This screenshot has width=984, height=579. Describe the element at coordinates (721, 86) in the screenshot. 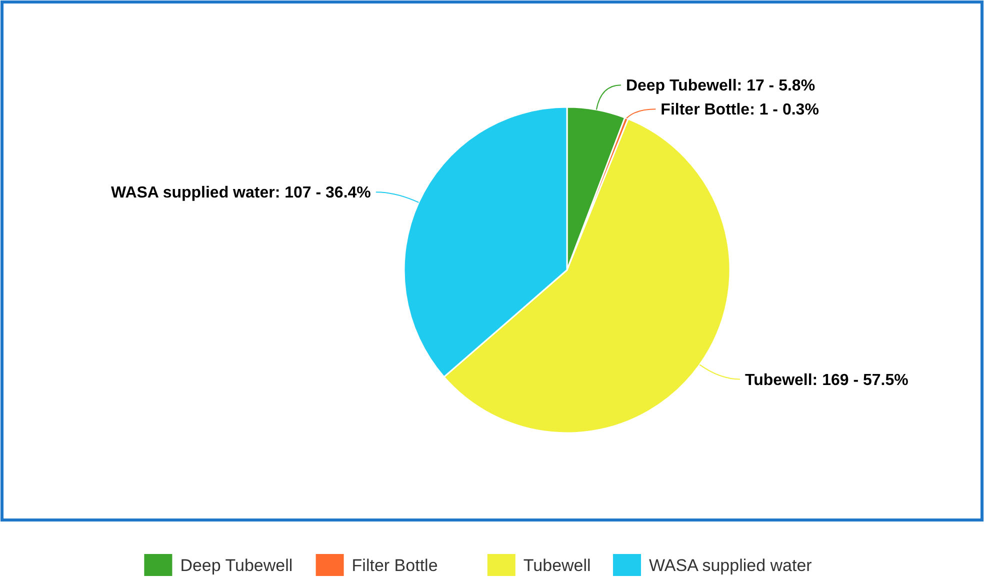

I see `category-label: Deep Tubewell: 17 - 5.8%` at that location.